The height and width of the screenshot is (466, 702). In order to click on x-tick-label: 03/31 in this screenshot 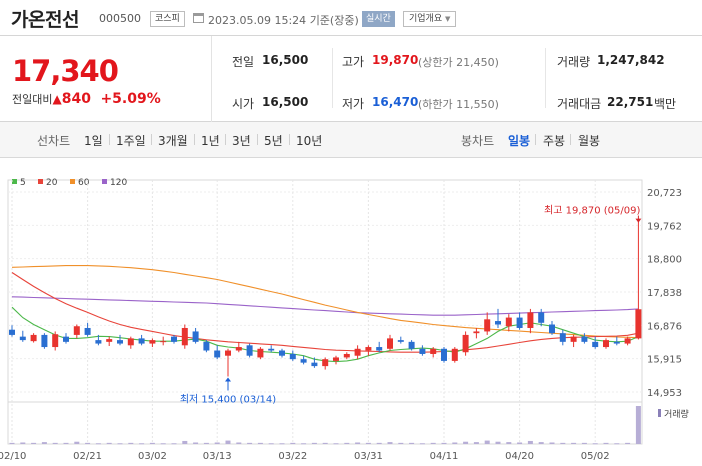, I will do `click(368, 456)`.